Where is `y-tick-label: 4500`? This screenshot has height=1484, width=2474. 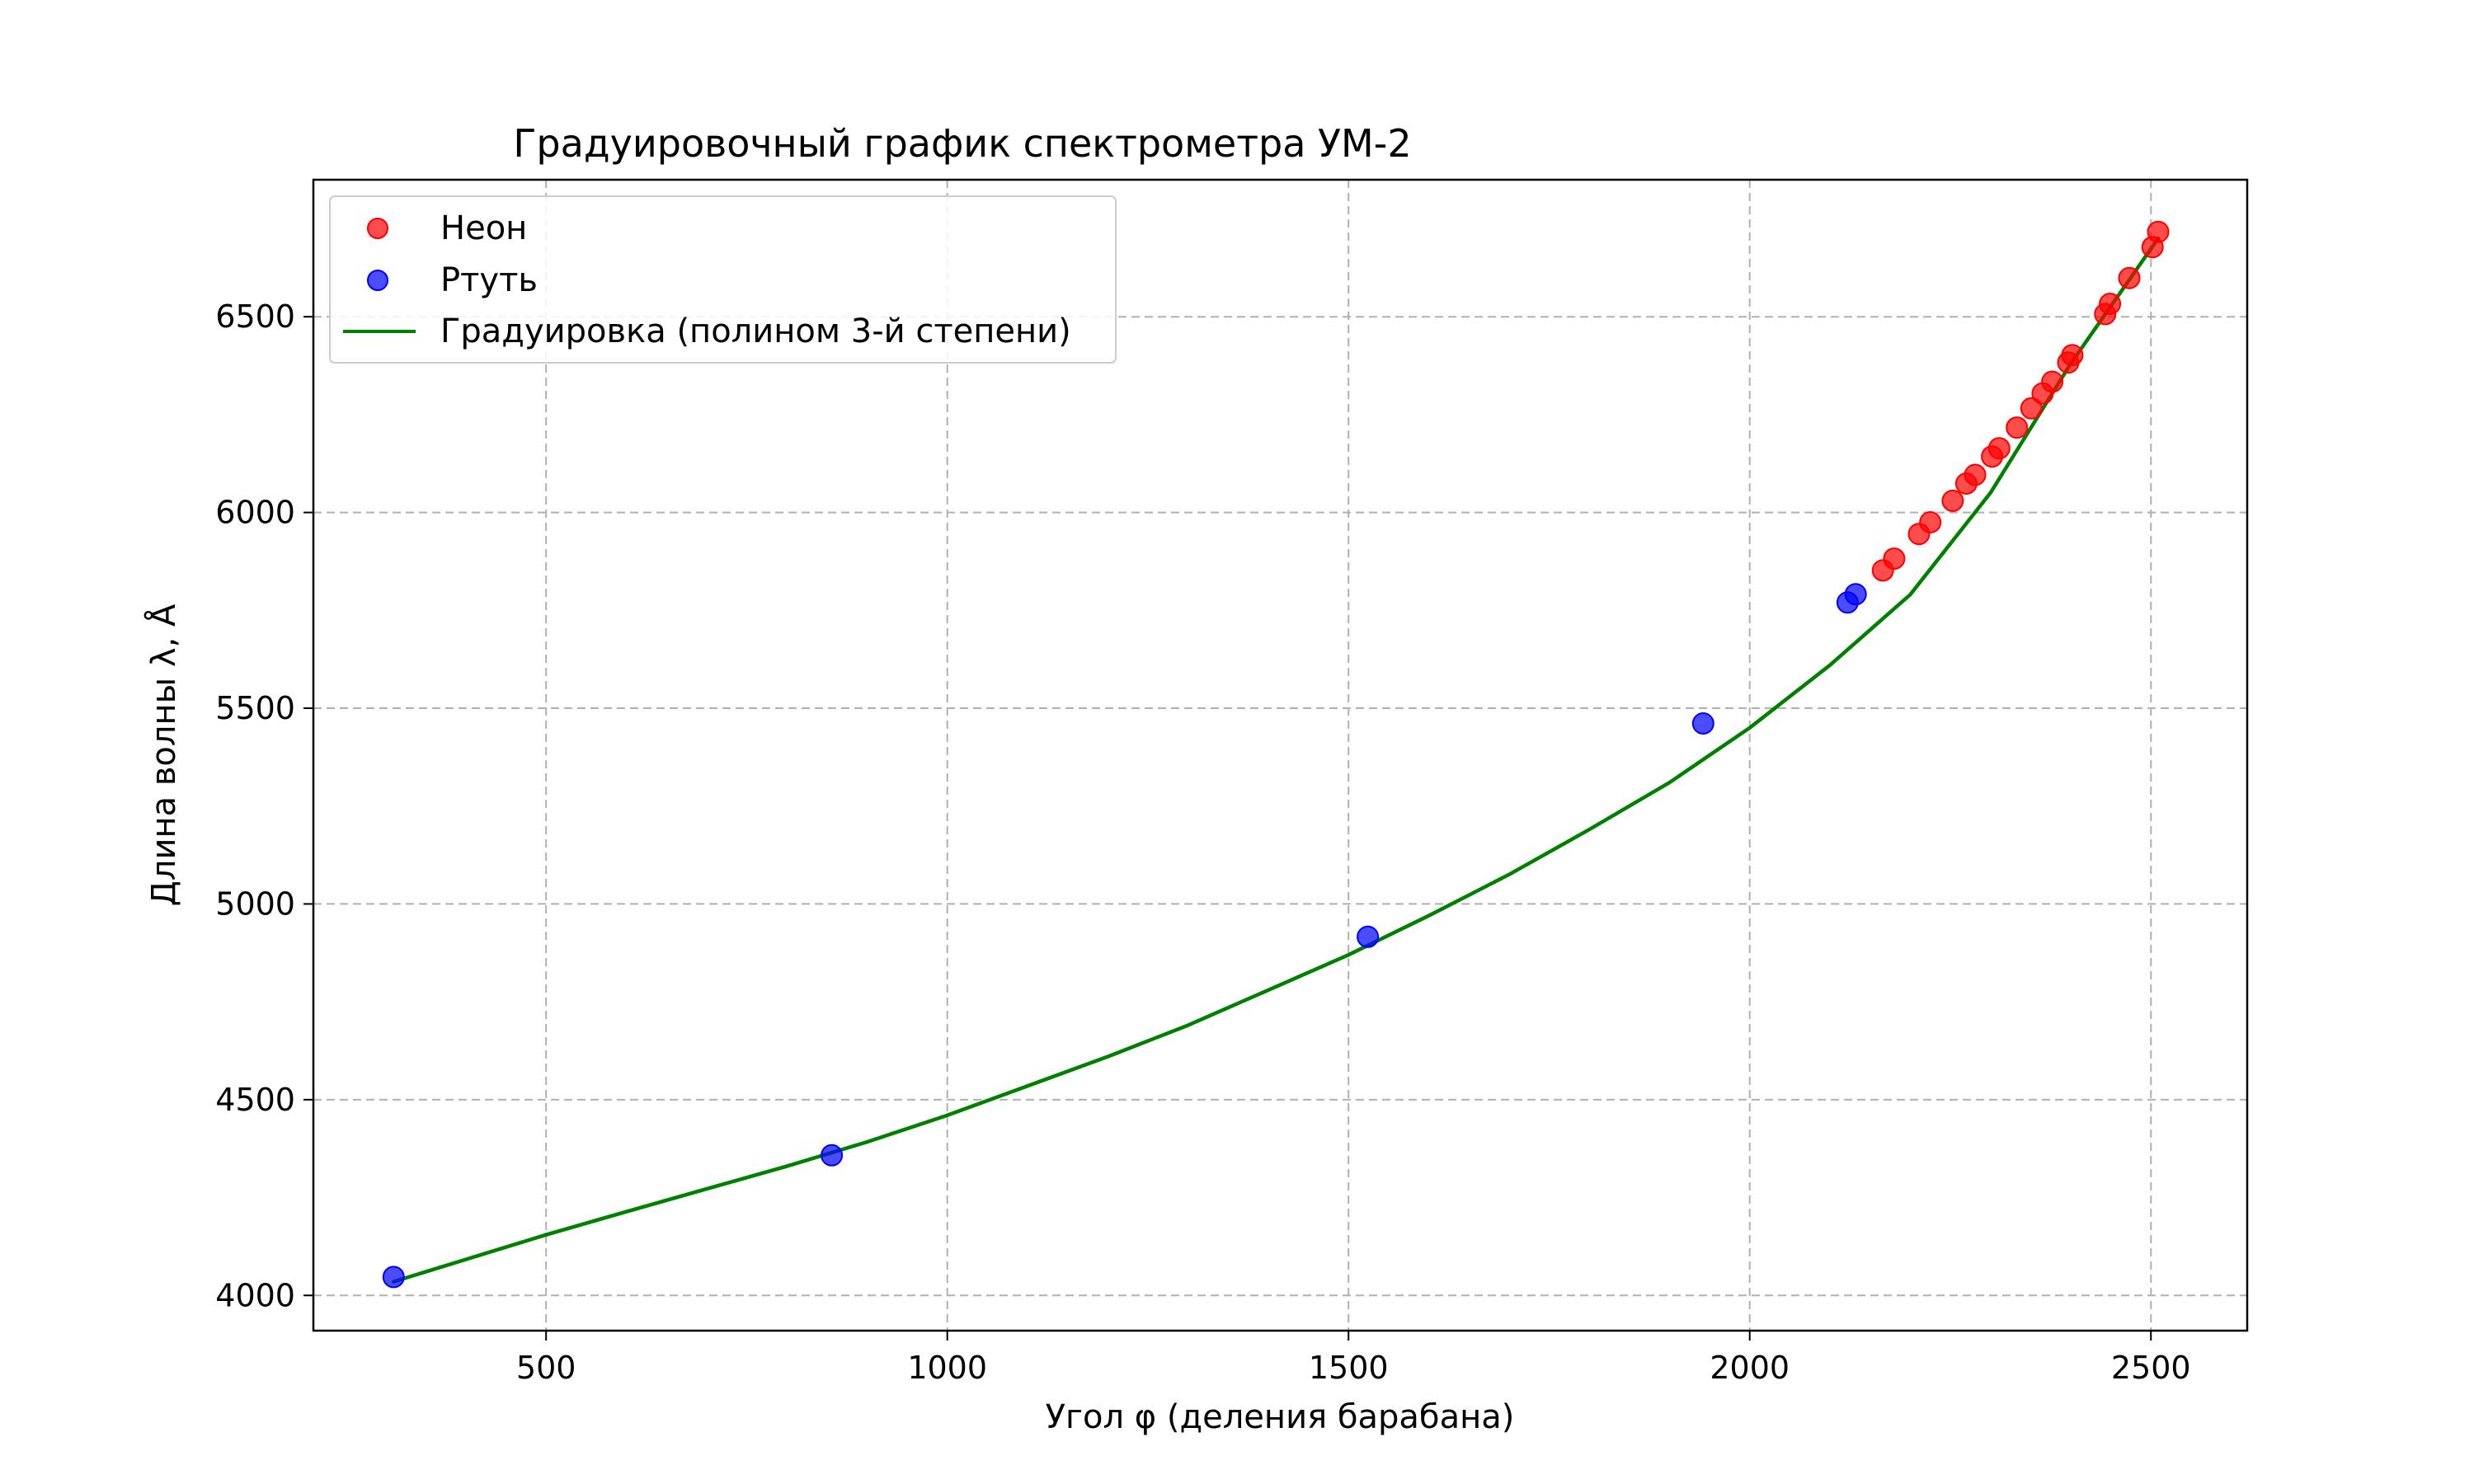
y-tick-label: 4500 is located at coordinates (255, 1100).